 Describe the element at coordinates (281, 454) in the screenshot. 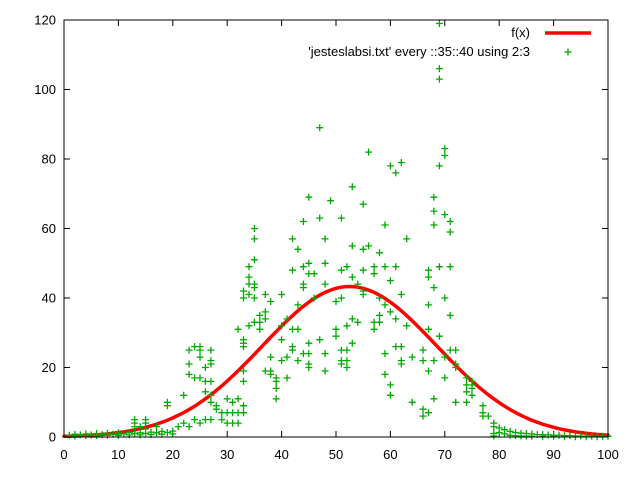

I see `x-tick-label: 40` at that location.